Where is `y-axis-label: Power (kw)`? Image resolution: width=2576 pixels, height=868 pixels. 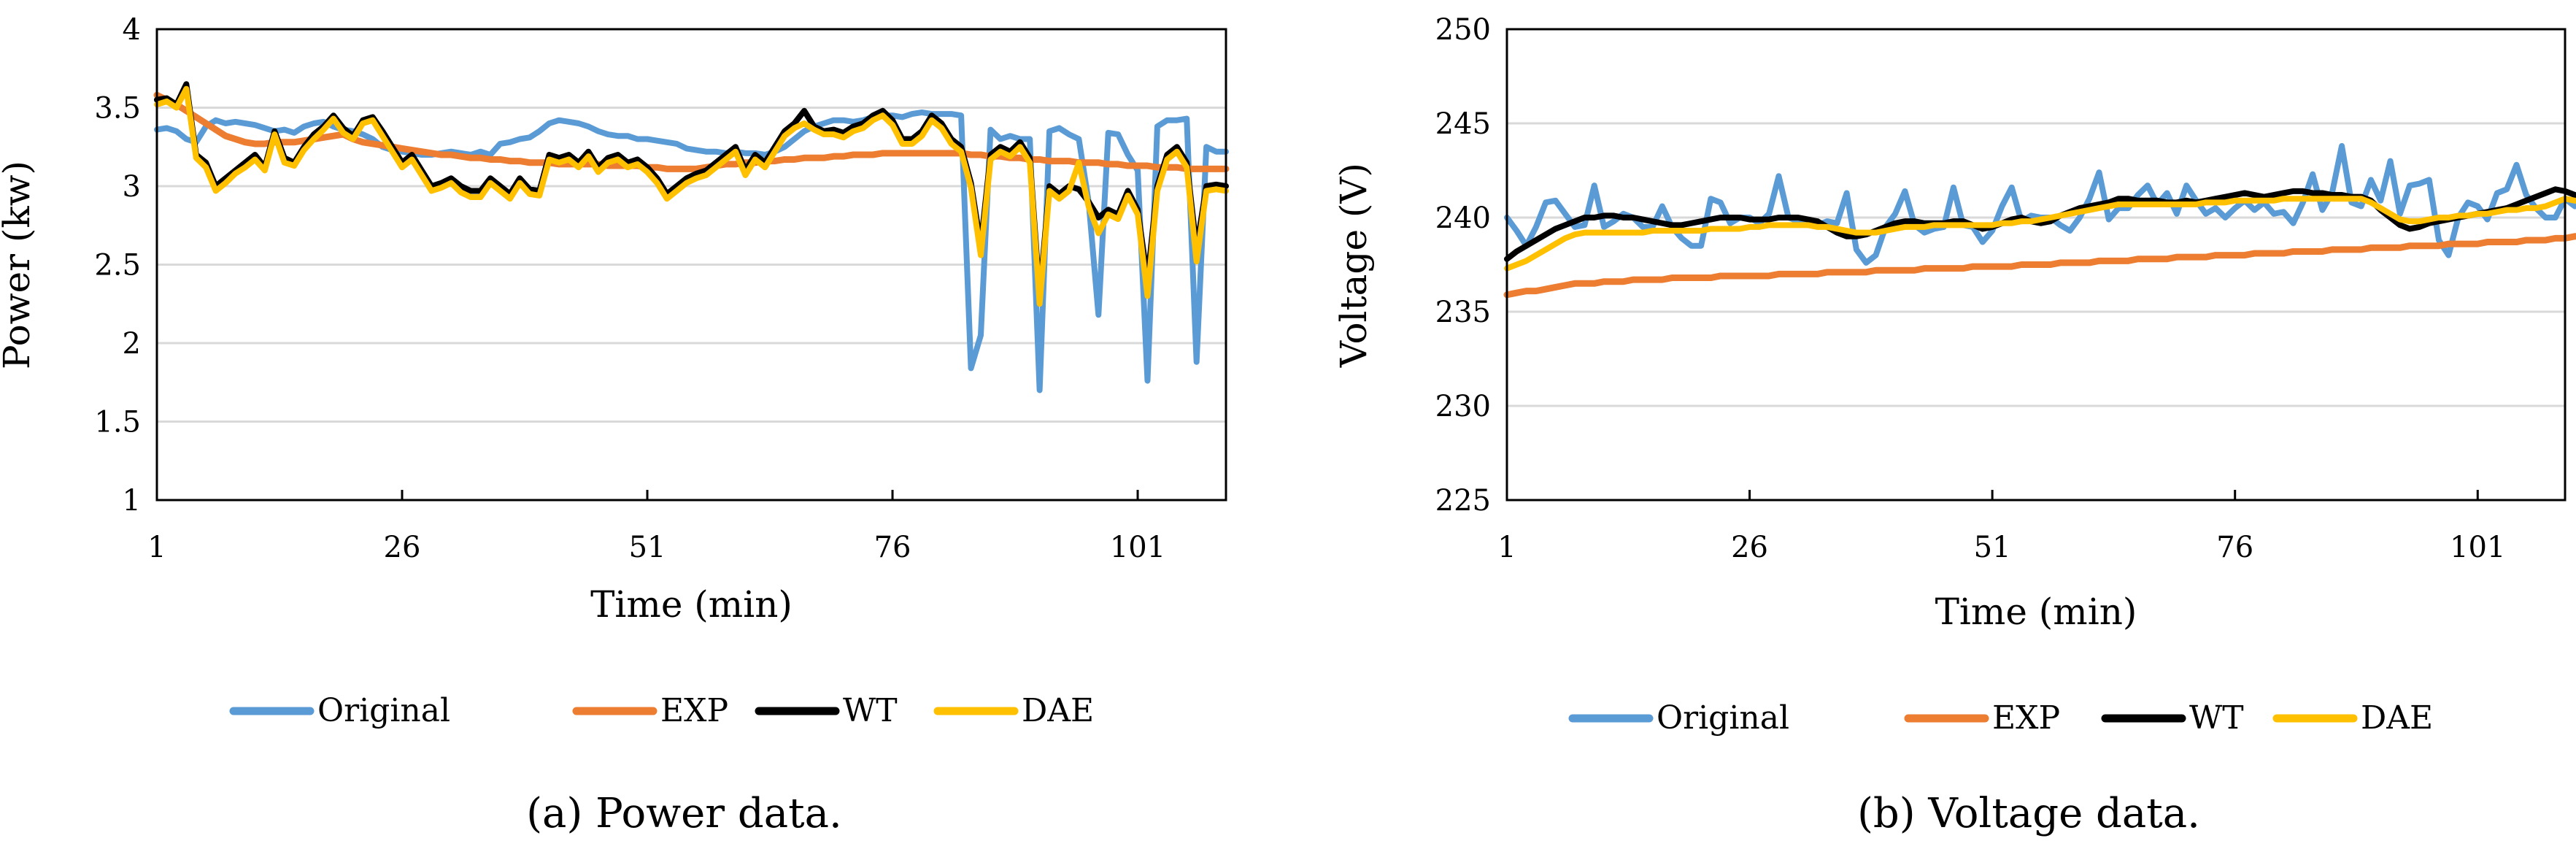
y-axis-label: Power (kw) is located at coordinates (19, 265).